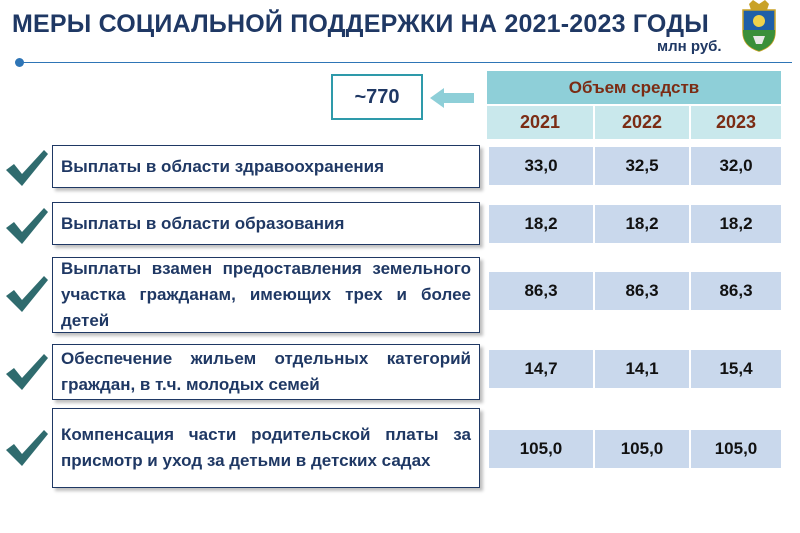 This screenshot has width=800, height=533. Describe the element at coordinates (19, 62) in the screenshot. I see `divider-dot` at that location.